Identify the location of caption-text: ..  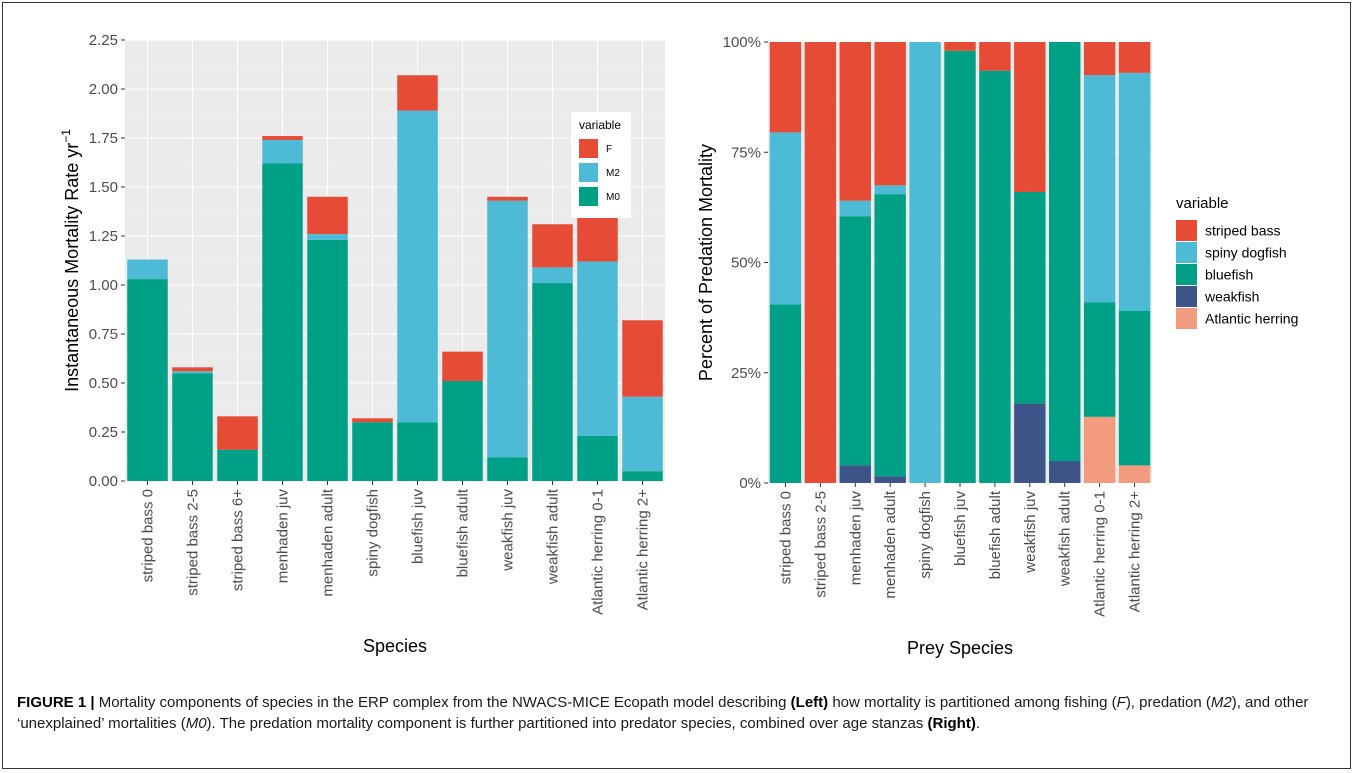
(977, 723).